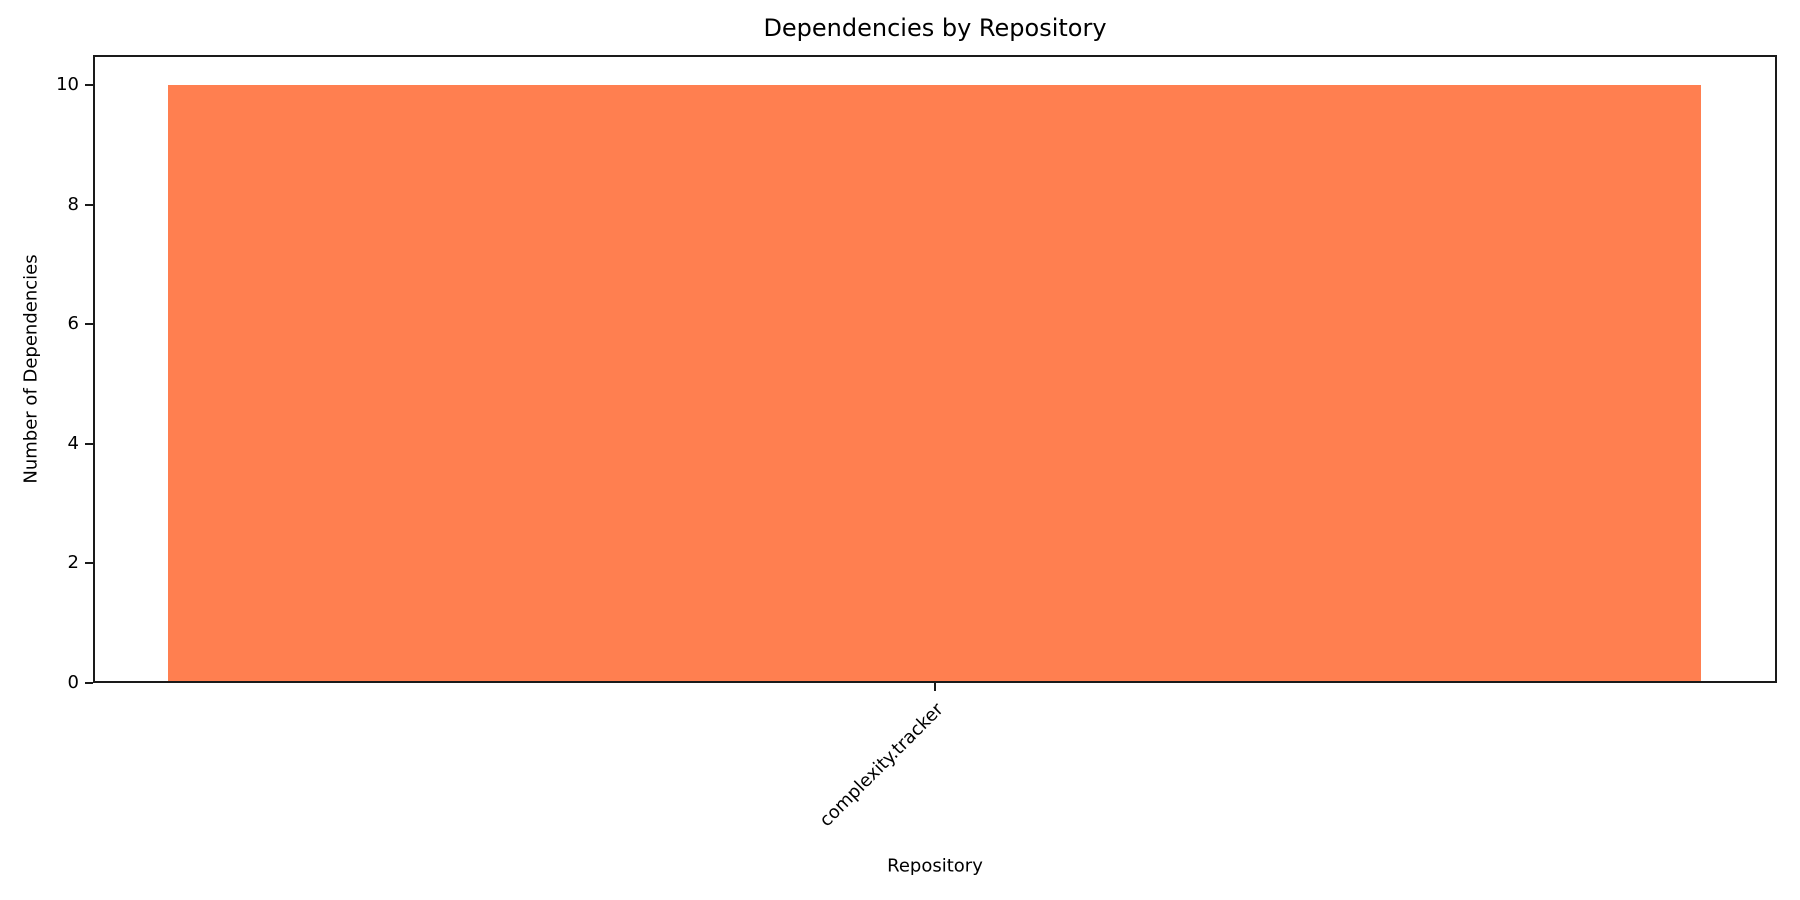  What do you see at coordinates (881, 765) in the screenshot?
I see `x-tick-label: complexity.tracker` at bounding box center [881, 765].